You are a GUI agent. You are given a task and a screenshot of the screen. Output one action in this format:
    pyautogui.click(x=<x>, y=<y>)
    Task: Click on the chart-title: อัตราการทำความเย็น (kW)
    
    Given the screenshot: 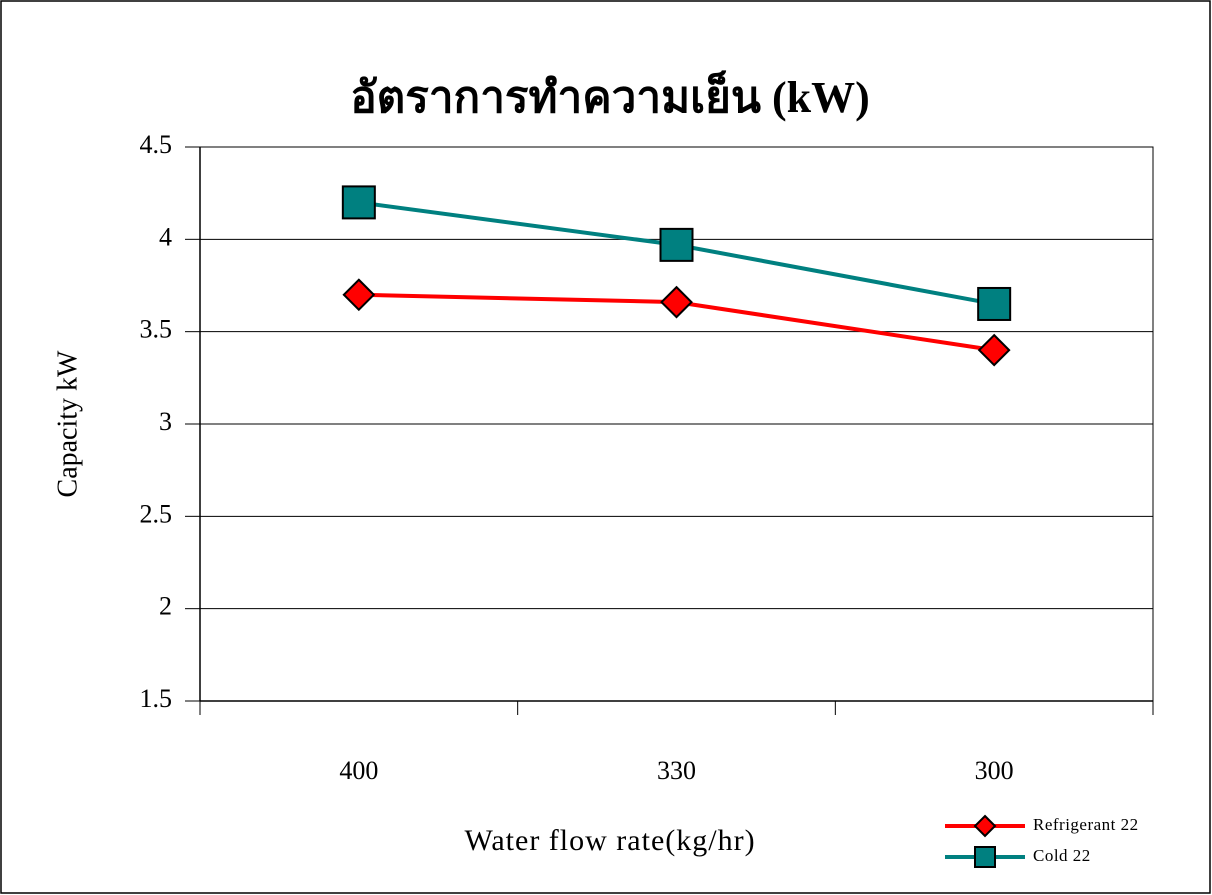 What is the action you would take?
    pyautogui.click(x=610, y=96)
    